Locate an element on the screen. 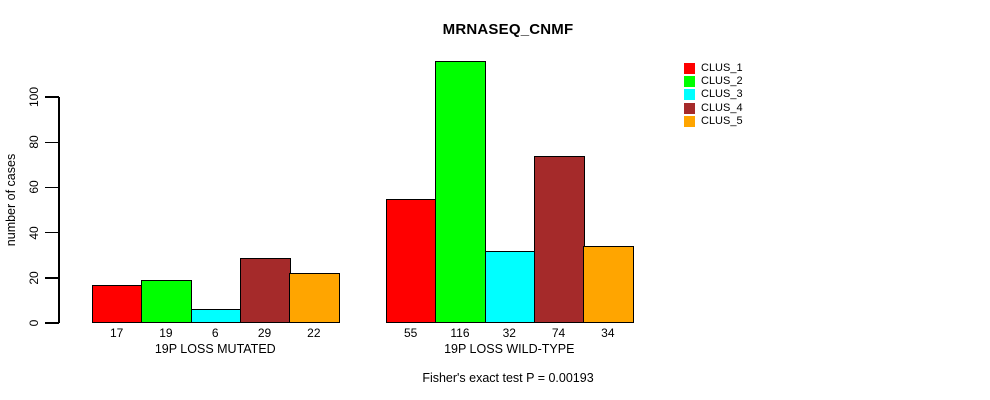  y-axis-tick-label: 80 is located at coordinates (34, 142).